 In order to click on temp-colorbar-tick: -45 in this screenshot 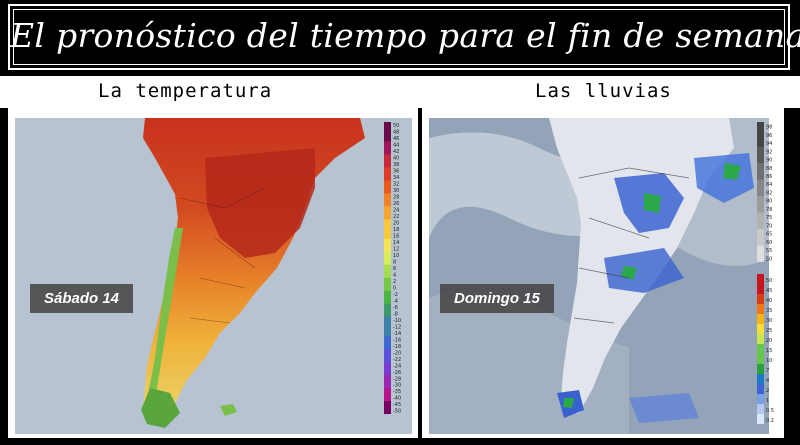, I will do `click(397, 405)`.